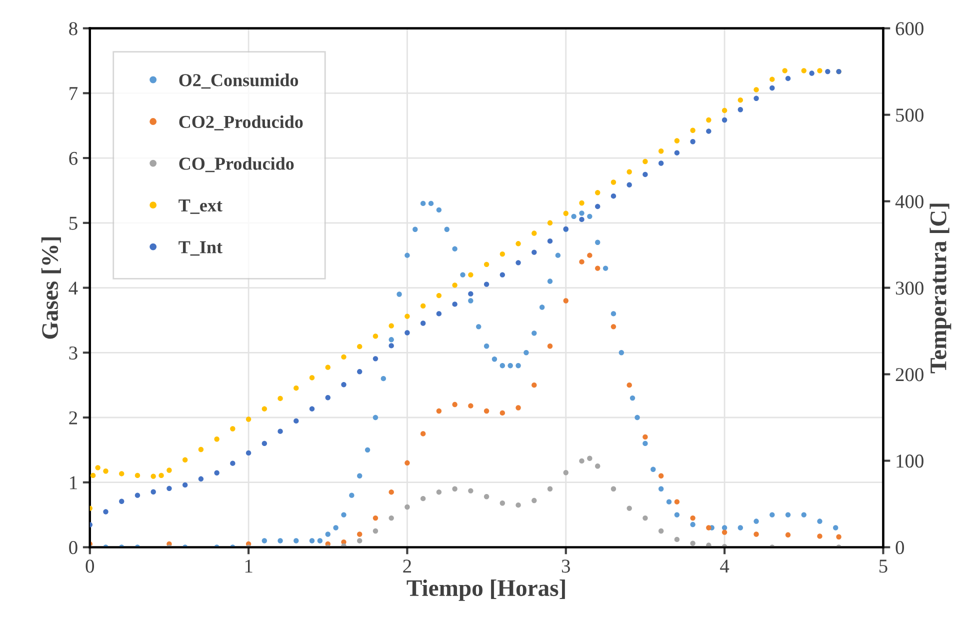 This screenshot has height=629, width=977. I want to click on legend-label: O2_Consumido, so click(238, 81).